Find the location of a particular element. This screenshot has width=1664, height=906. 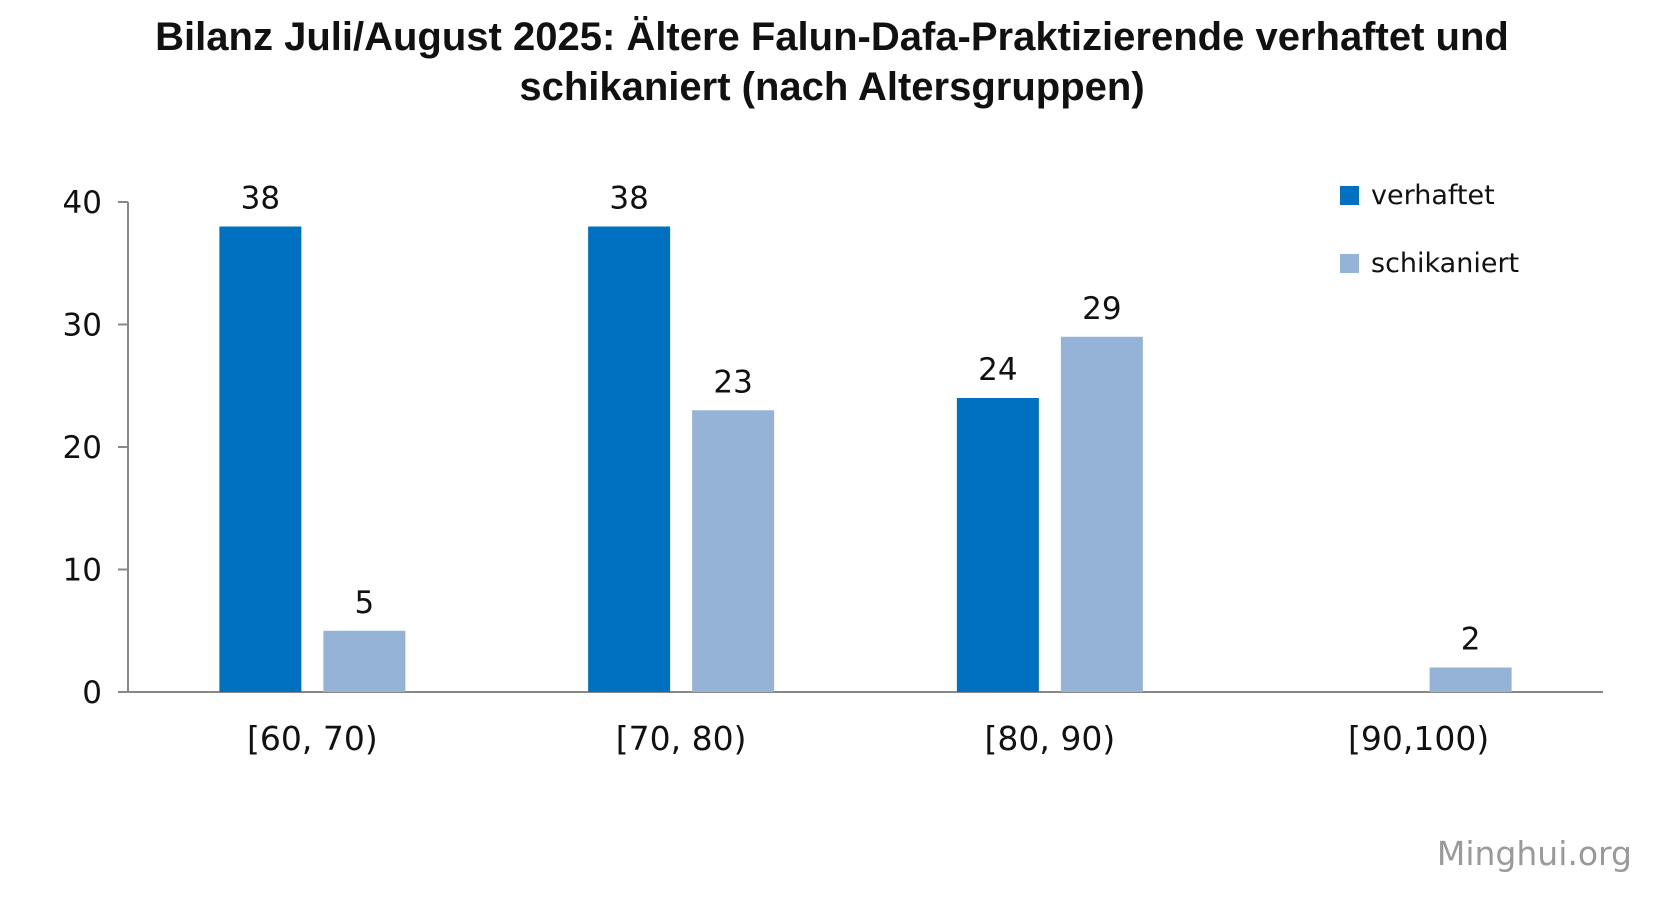

legend: verhaftet schikaniert is located at coordinates (1429, 229).